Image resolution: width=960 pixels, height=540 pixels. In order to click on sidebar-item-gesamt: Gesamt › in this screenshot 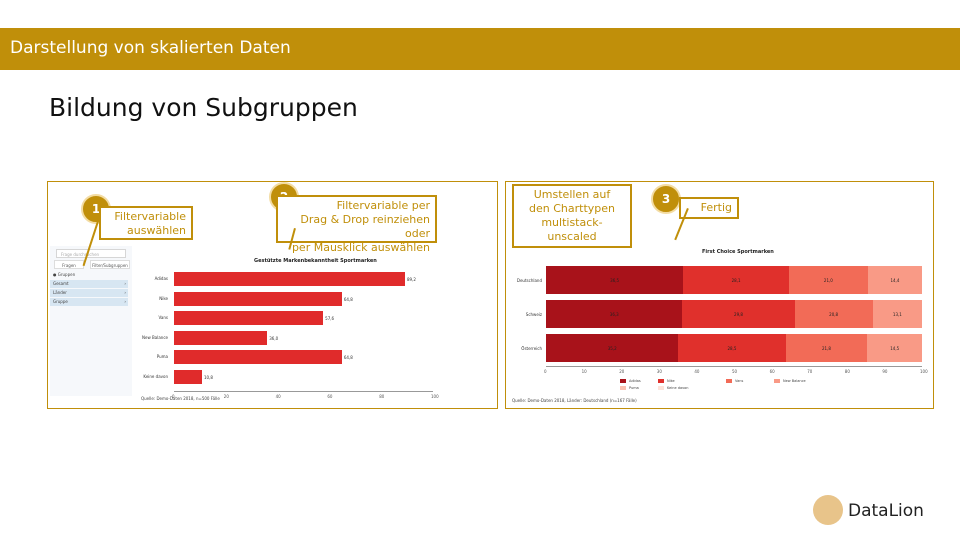, I will do `click(89, 284)`.